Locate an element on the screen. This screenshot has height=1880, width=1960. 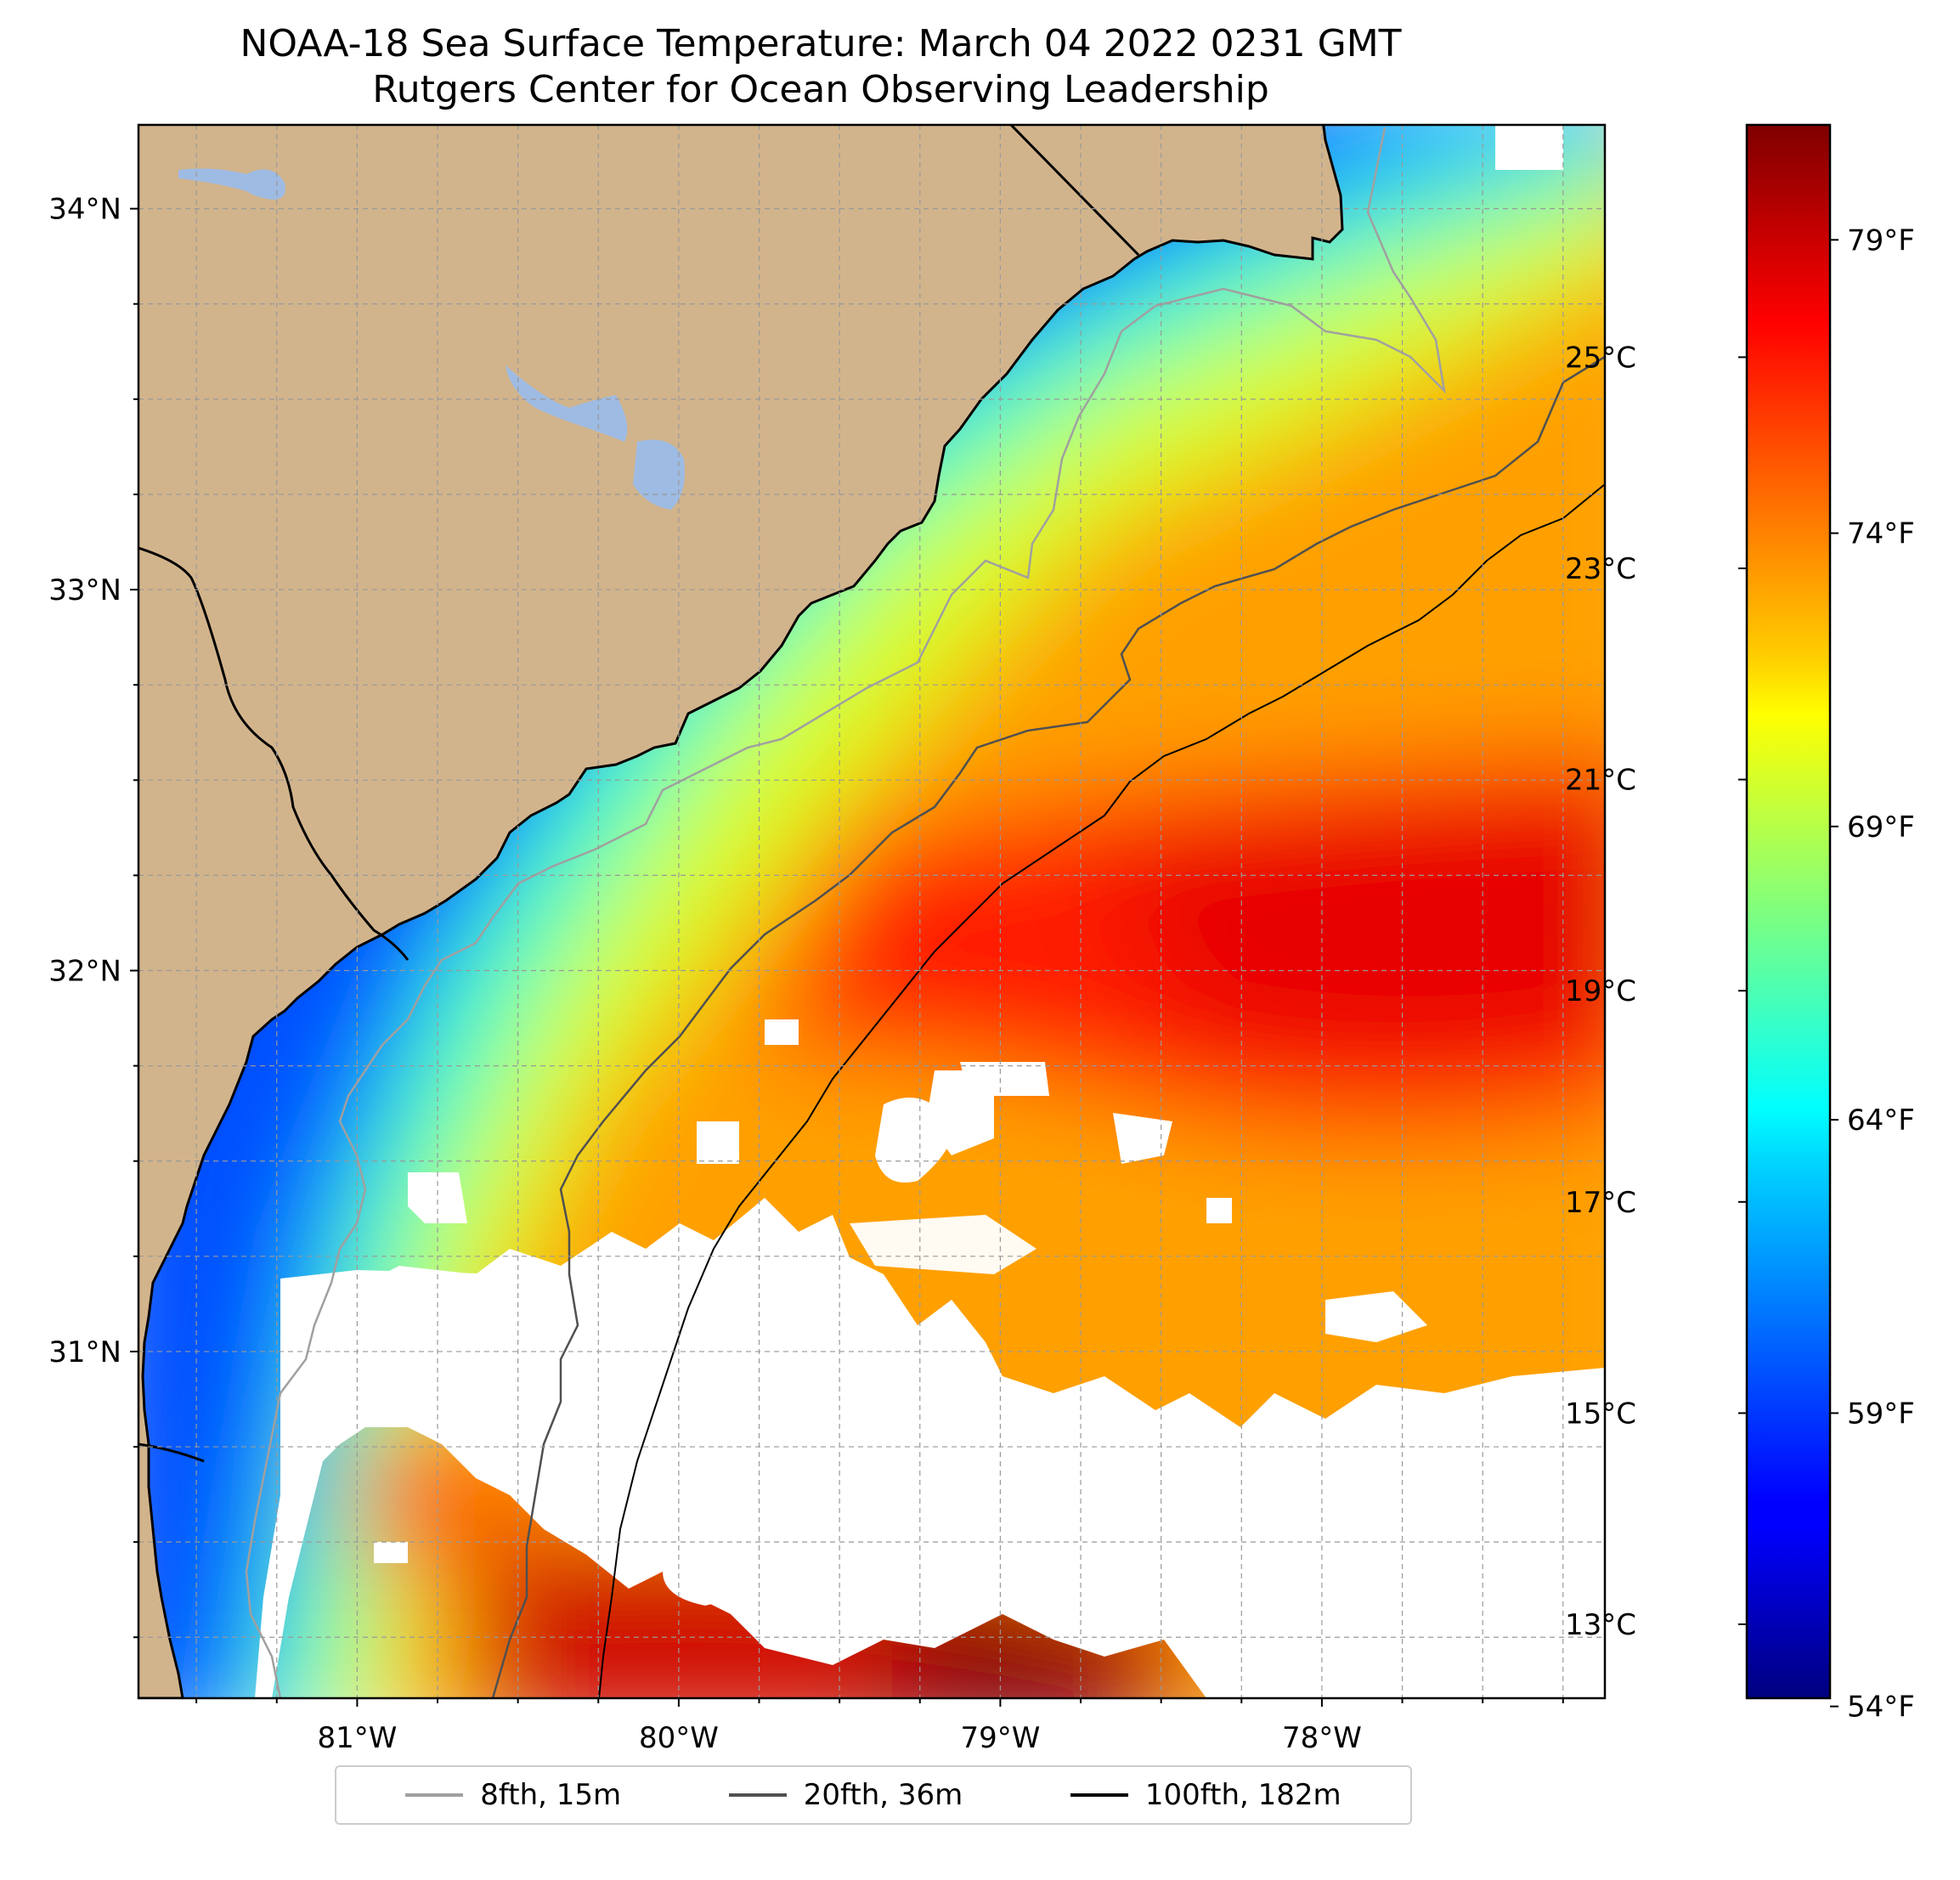
lake-moultrie is located at coordinates (659, 475).